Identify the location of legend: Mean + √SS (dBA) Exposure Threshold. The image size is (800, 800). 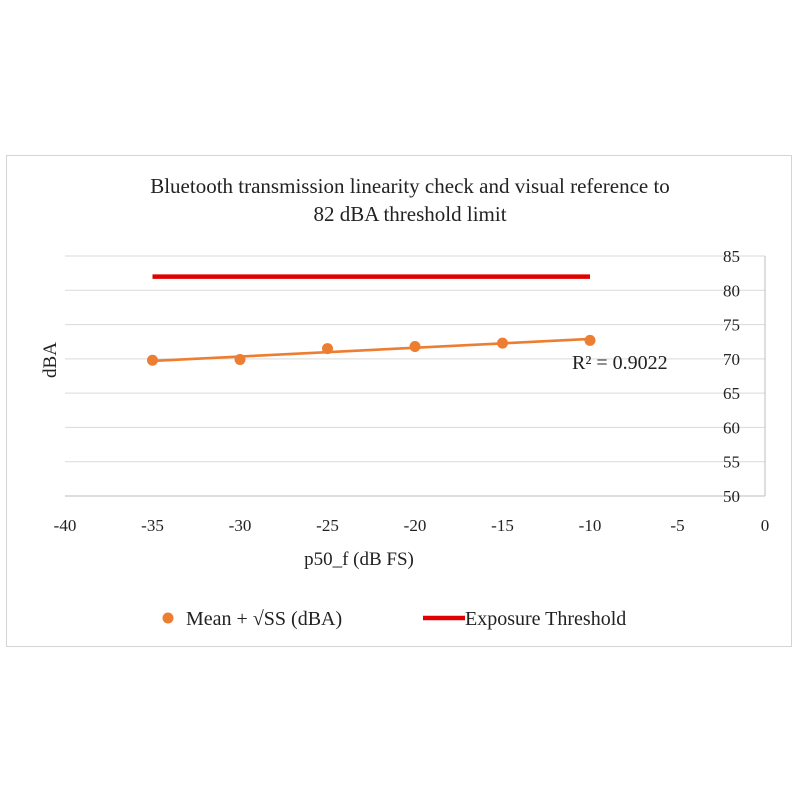
(394, 619).